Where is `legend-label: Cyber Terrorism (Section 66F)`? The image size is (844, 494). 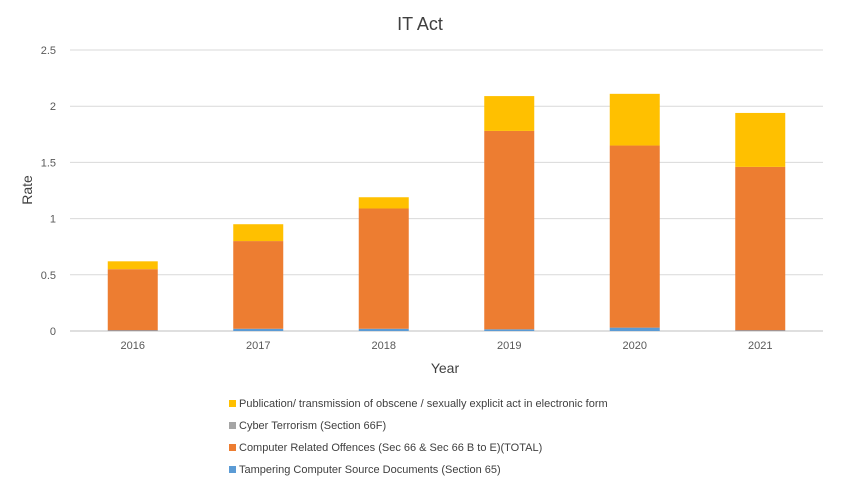 legend-label: Cyber Terrorism (Section 66F) is located at coordinates (312, 426).